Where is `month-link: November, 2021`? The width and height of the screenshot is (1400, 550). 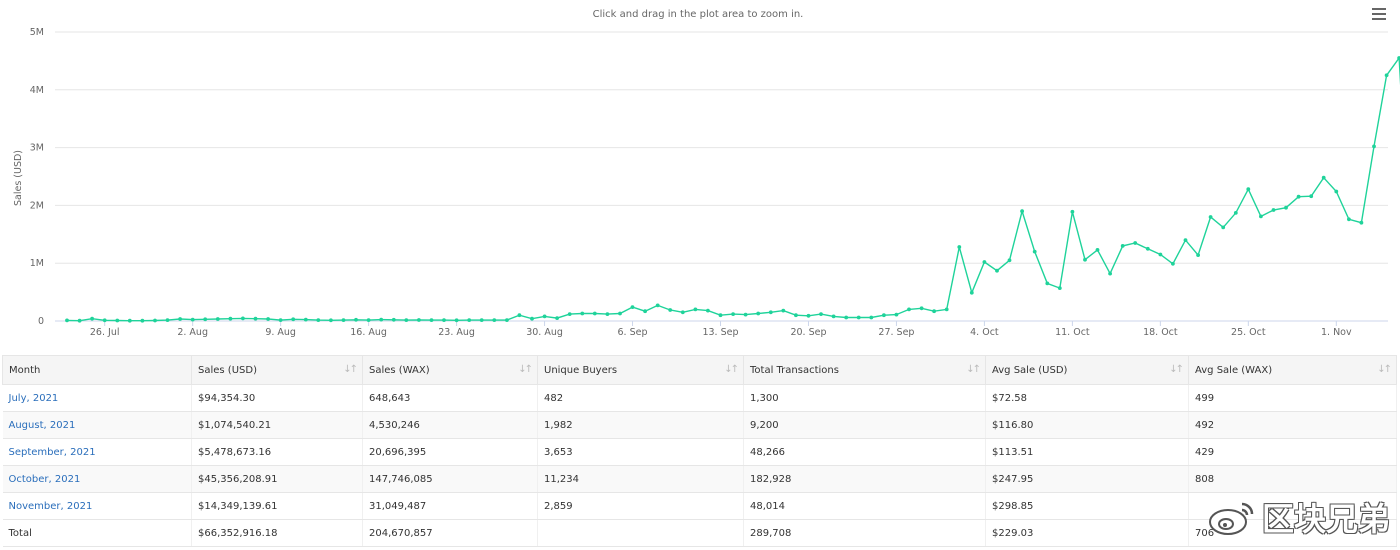
month-link: November, 2021 is located at coordinates (97, 506).